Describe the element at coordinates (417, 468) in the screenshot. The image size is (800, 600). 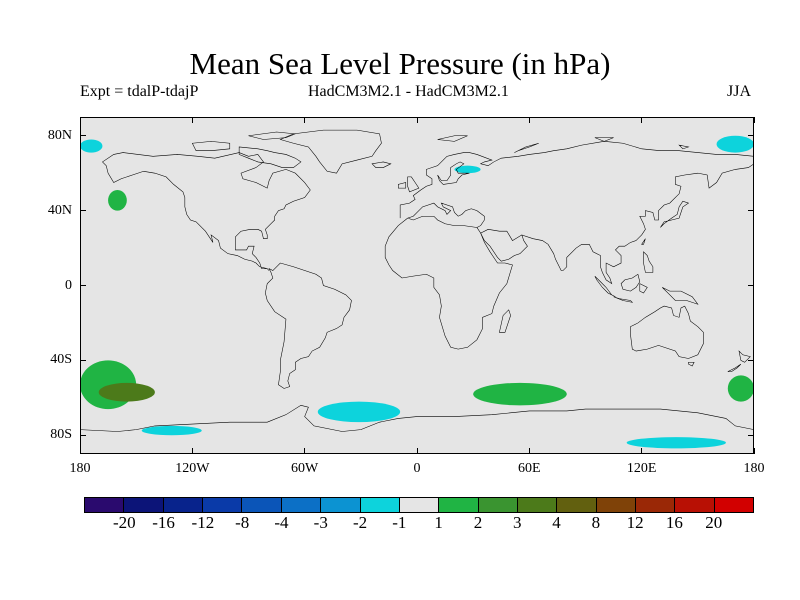
I see `lon-label-0: 0` at that location.